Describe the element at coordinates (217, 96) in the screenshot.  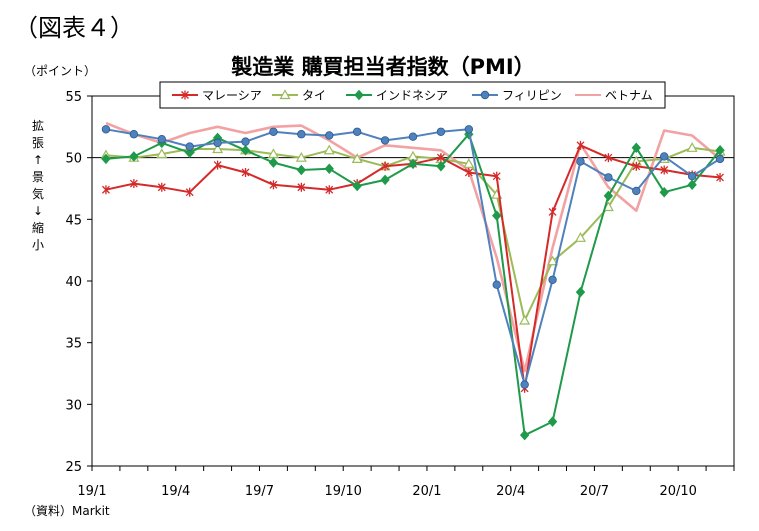
I see `legend-entry-0: マレーシア` at that location.